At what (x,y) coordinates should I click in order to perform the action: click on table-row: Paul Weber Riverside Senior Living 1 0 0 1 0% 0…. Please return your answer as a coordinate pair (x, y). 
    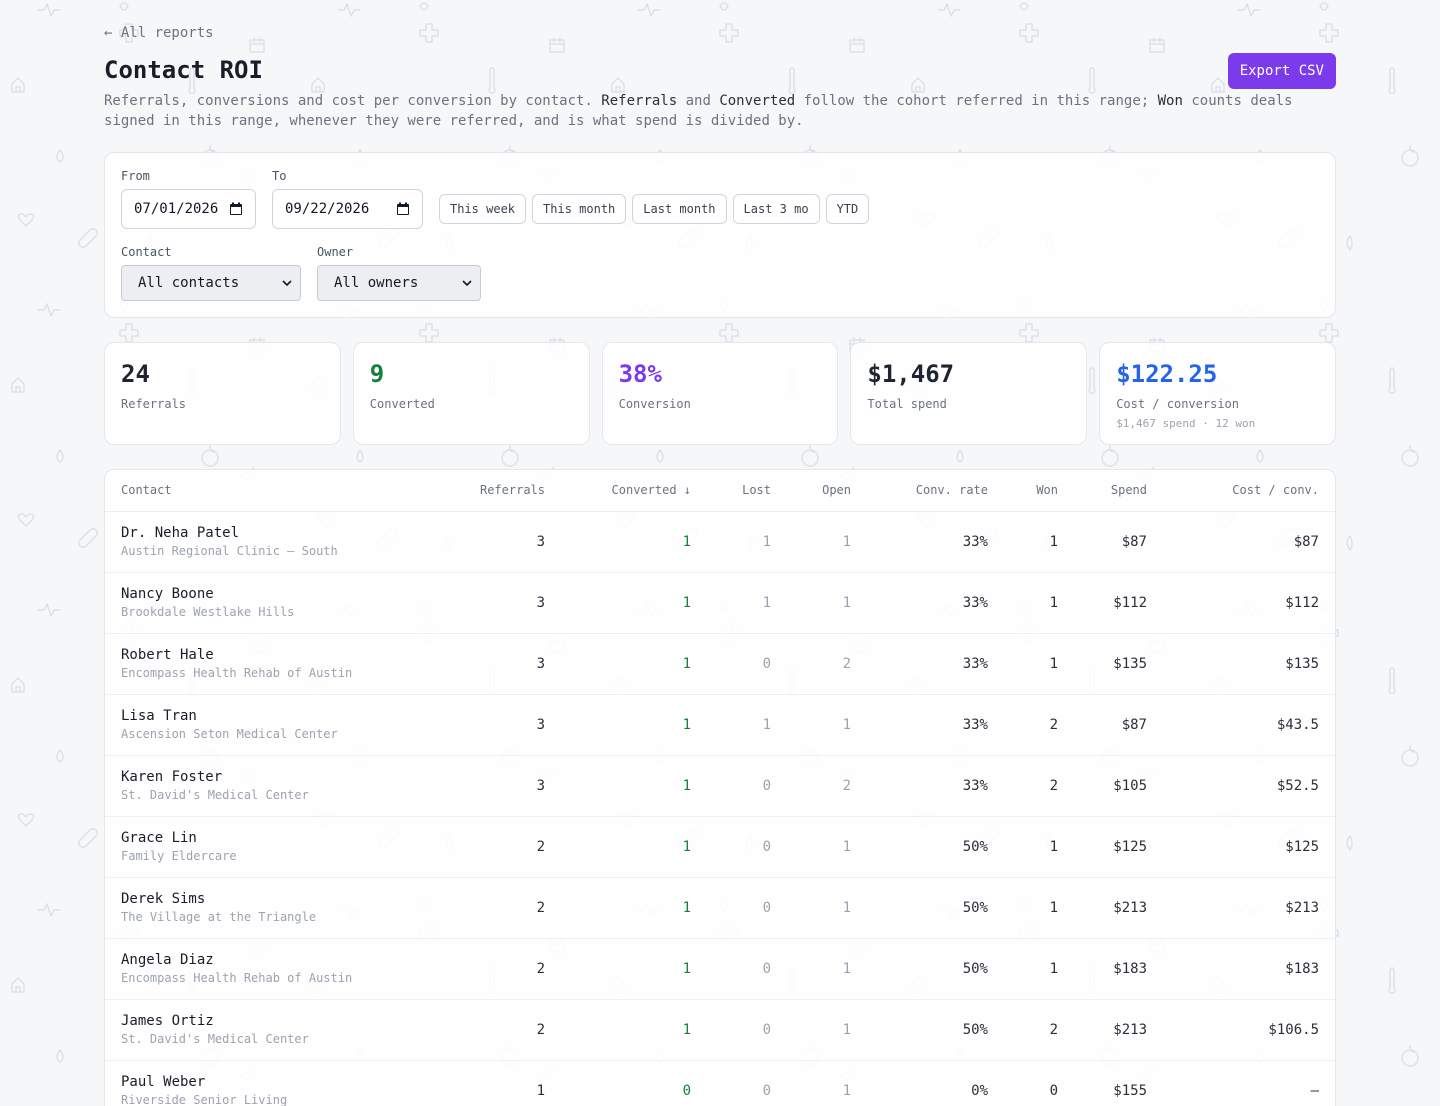
    Looking at the image, I should click on (720, 1083).